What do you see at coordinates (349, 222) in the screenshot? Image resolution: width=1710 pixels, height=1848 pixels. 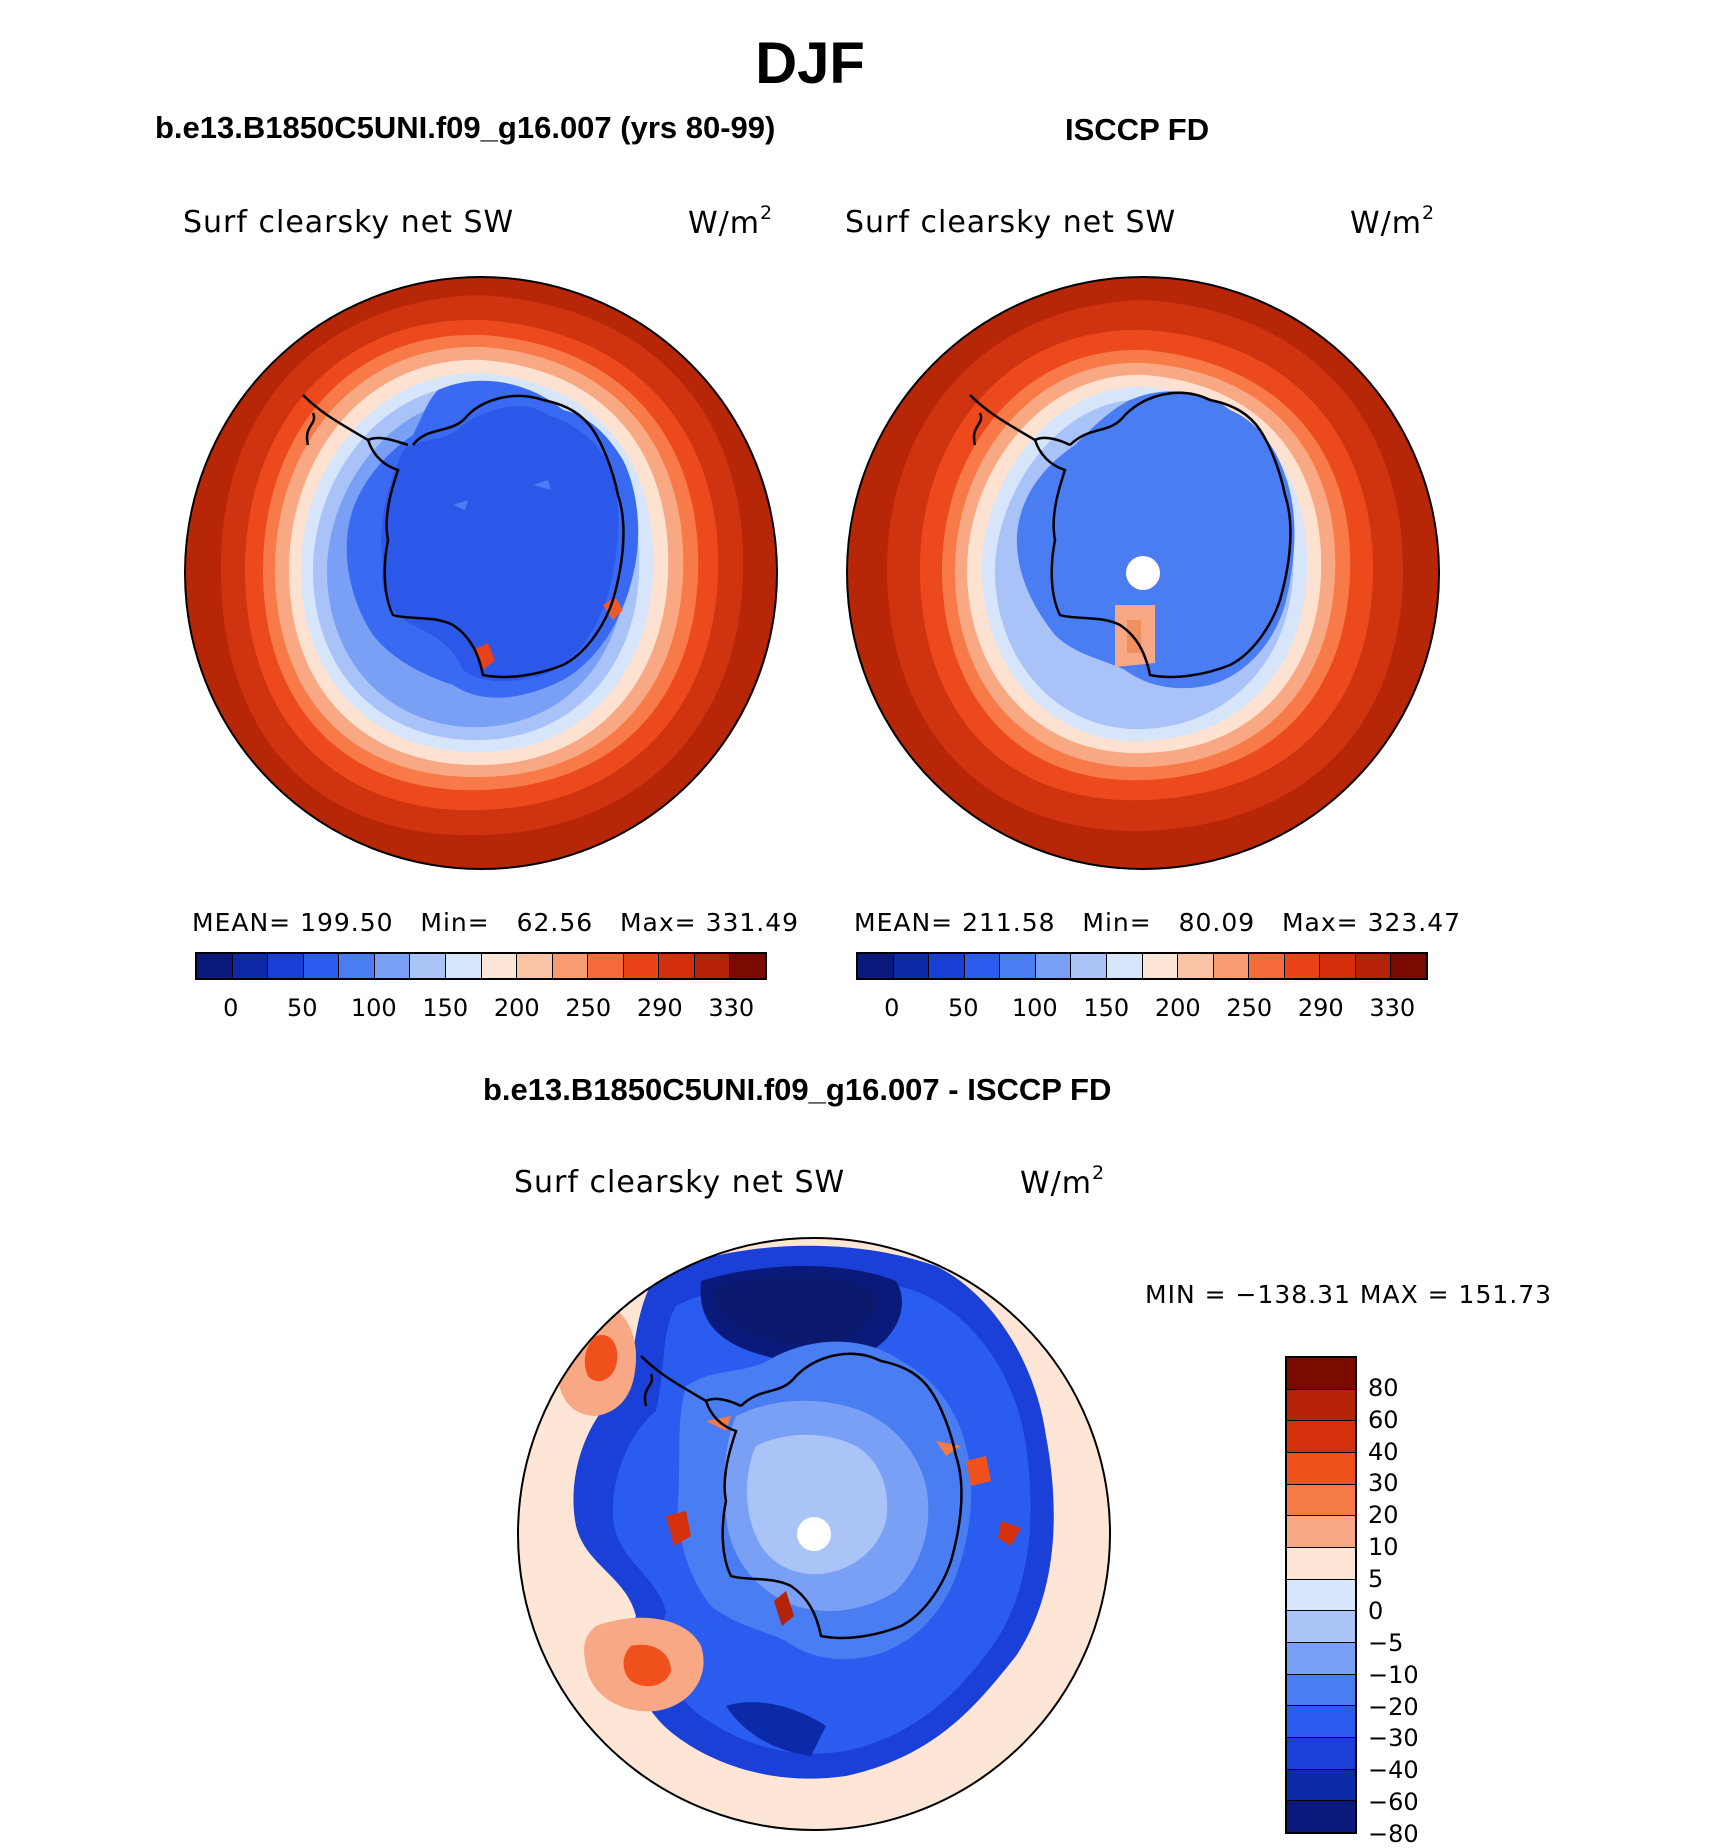 I see `panel-1-variable-label: Surf clearsky net SW` at bounding box center [349, 222].